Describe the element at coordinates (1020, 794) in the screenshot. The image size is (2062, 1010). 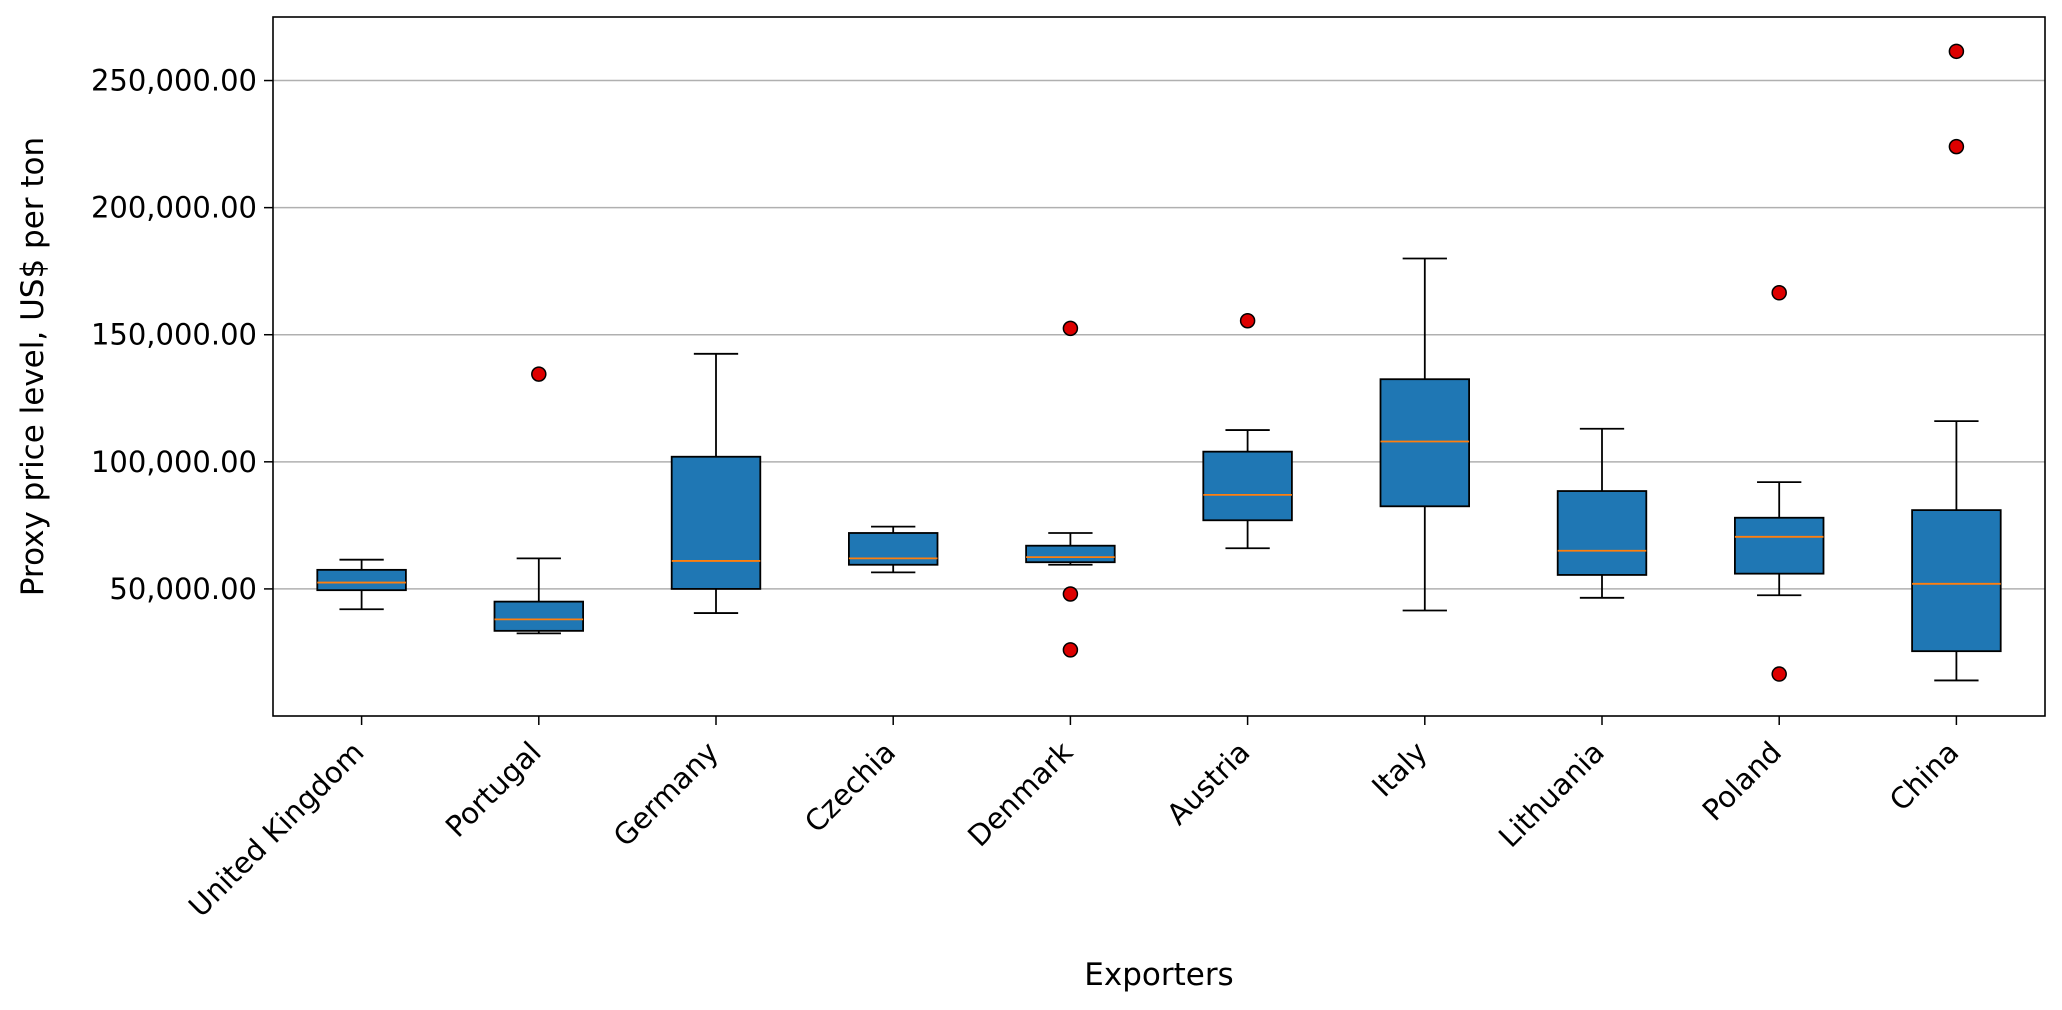
I see `x-tick-label: Denmark` at that location.